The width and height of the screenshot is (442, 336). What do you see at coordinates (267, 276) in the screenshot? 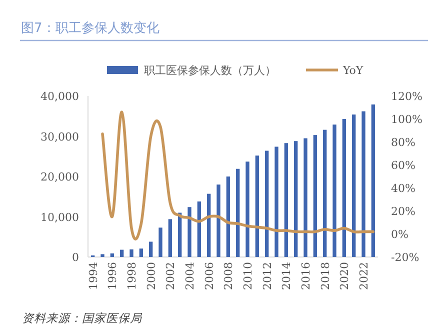
I see `x-tick-label: 2012` at bounding box center [267, 276].